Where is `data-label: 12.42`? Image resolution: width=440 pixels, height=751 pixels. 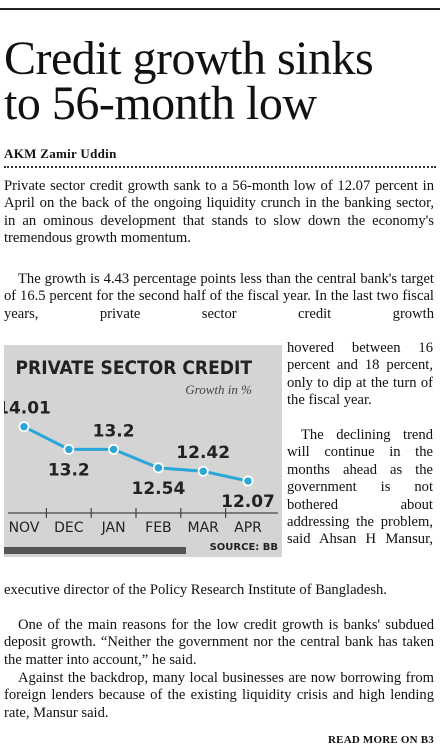
data-label: 12.42 is located at coordinates (203, 453).